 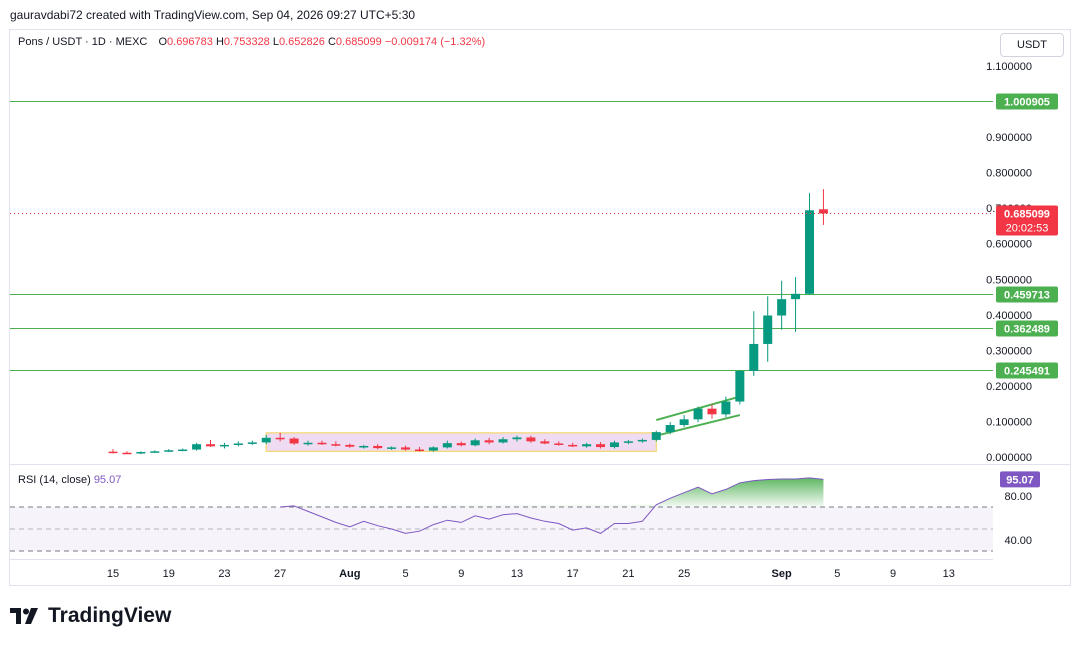 I want to click on last-price-badge, so click(x=1027, y=220).